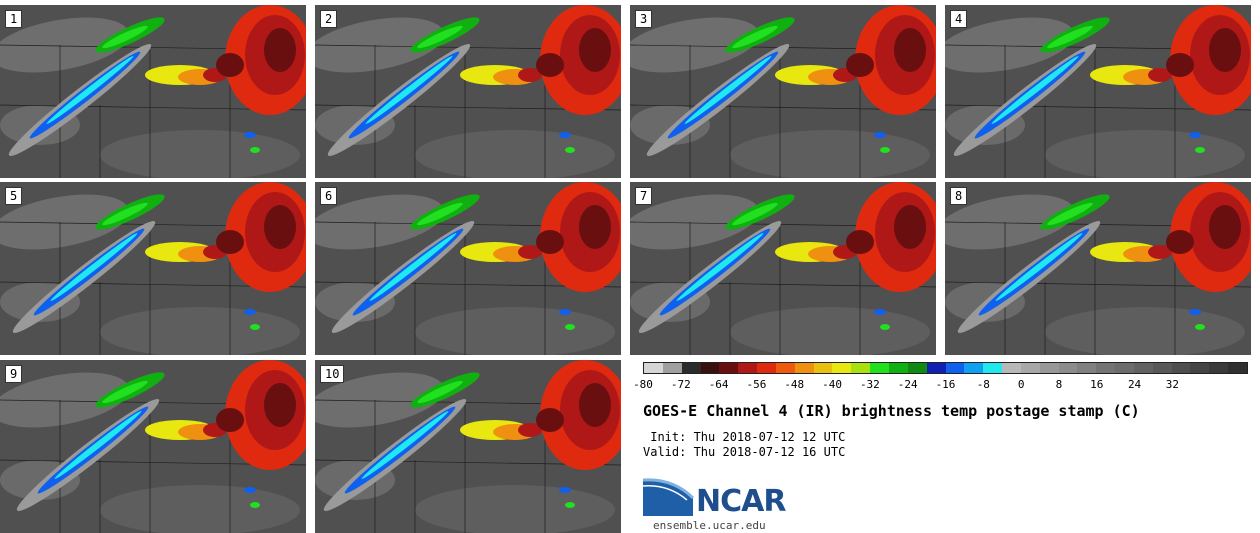 The image size is (1260, 533). Describe the element at coordinates (644, 19) in the screenshot. I see `panel-number: 3` at that location.